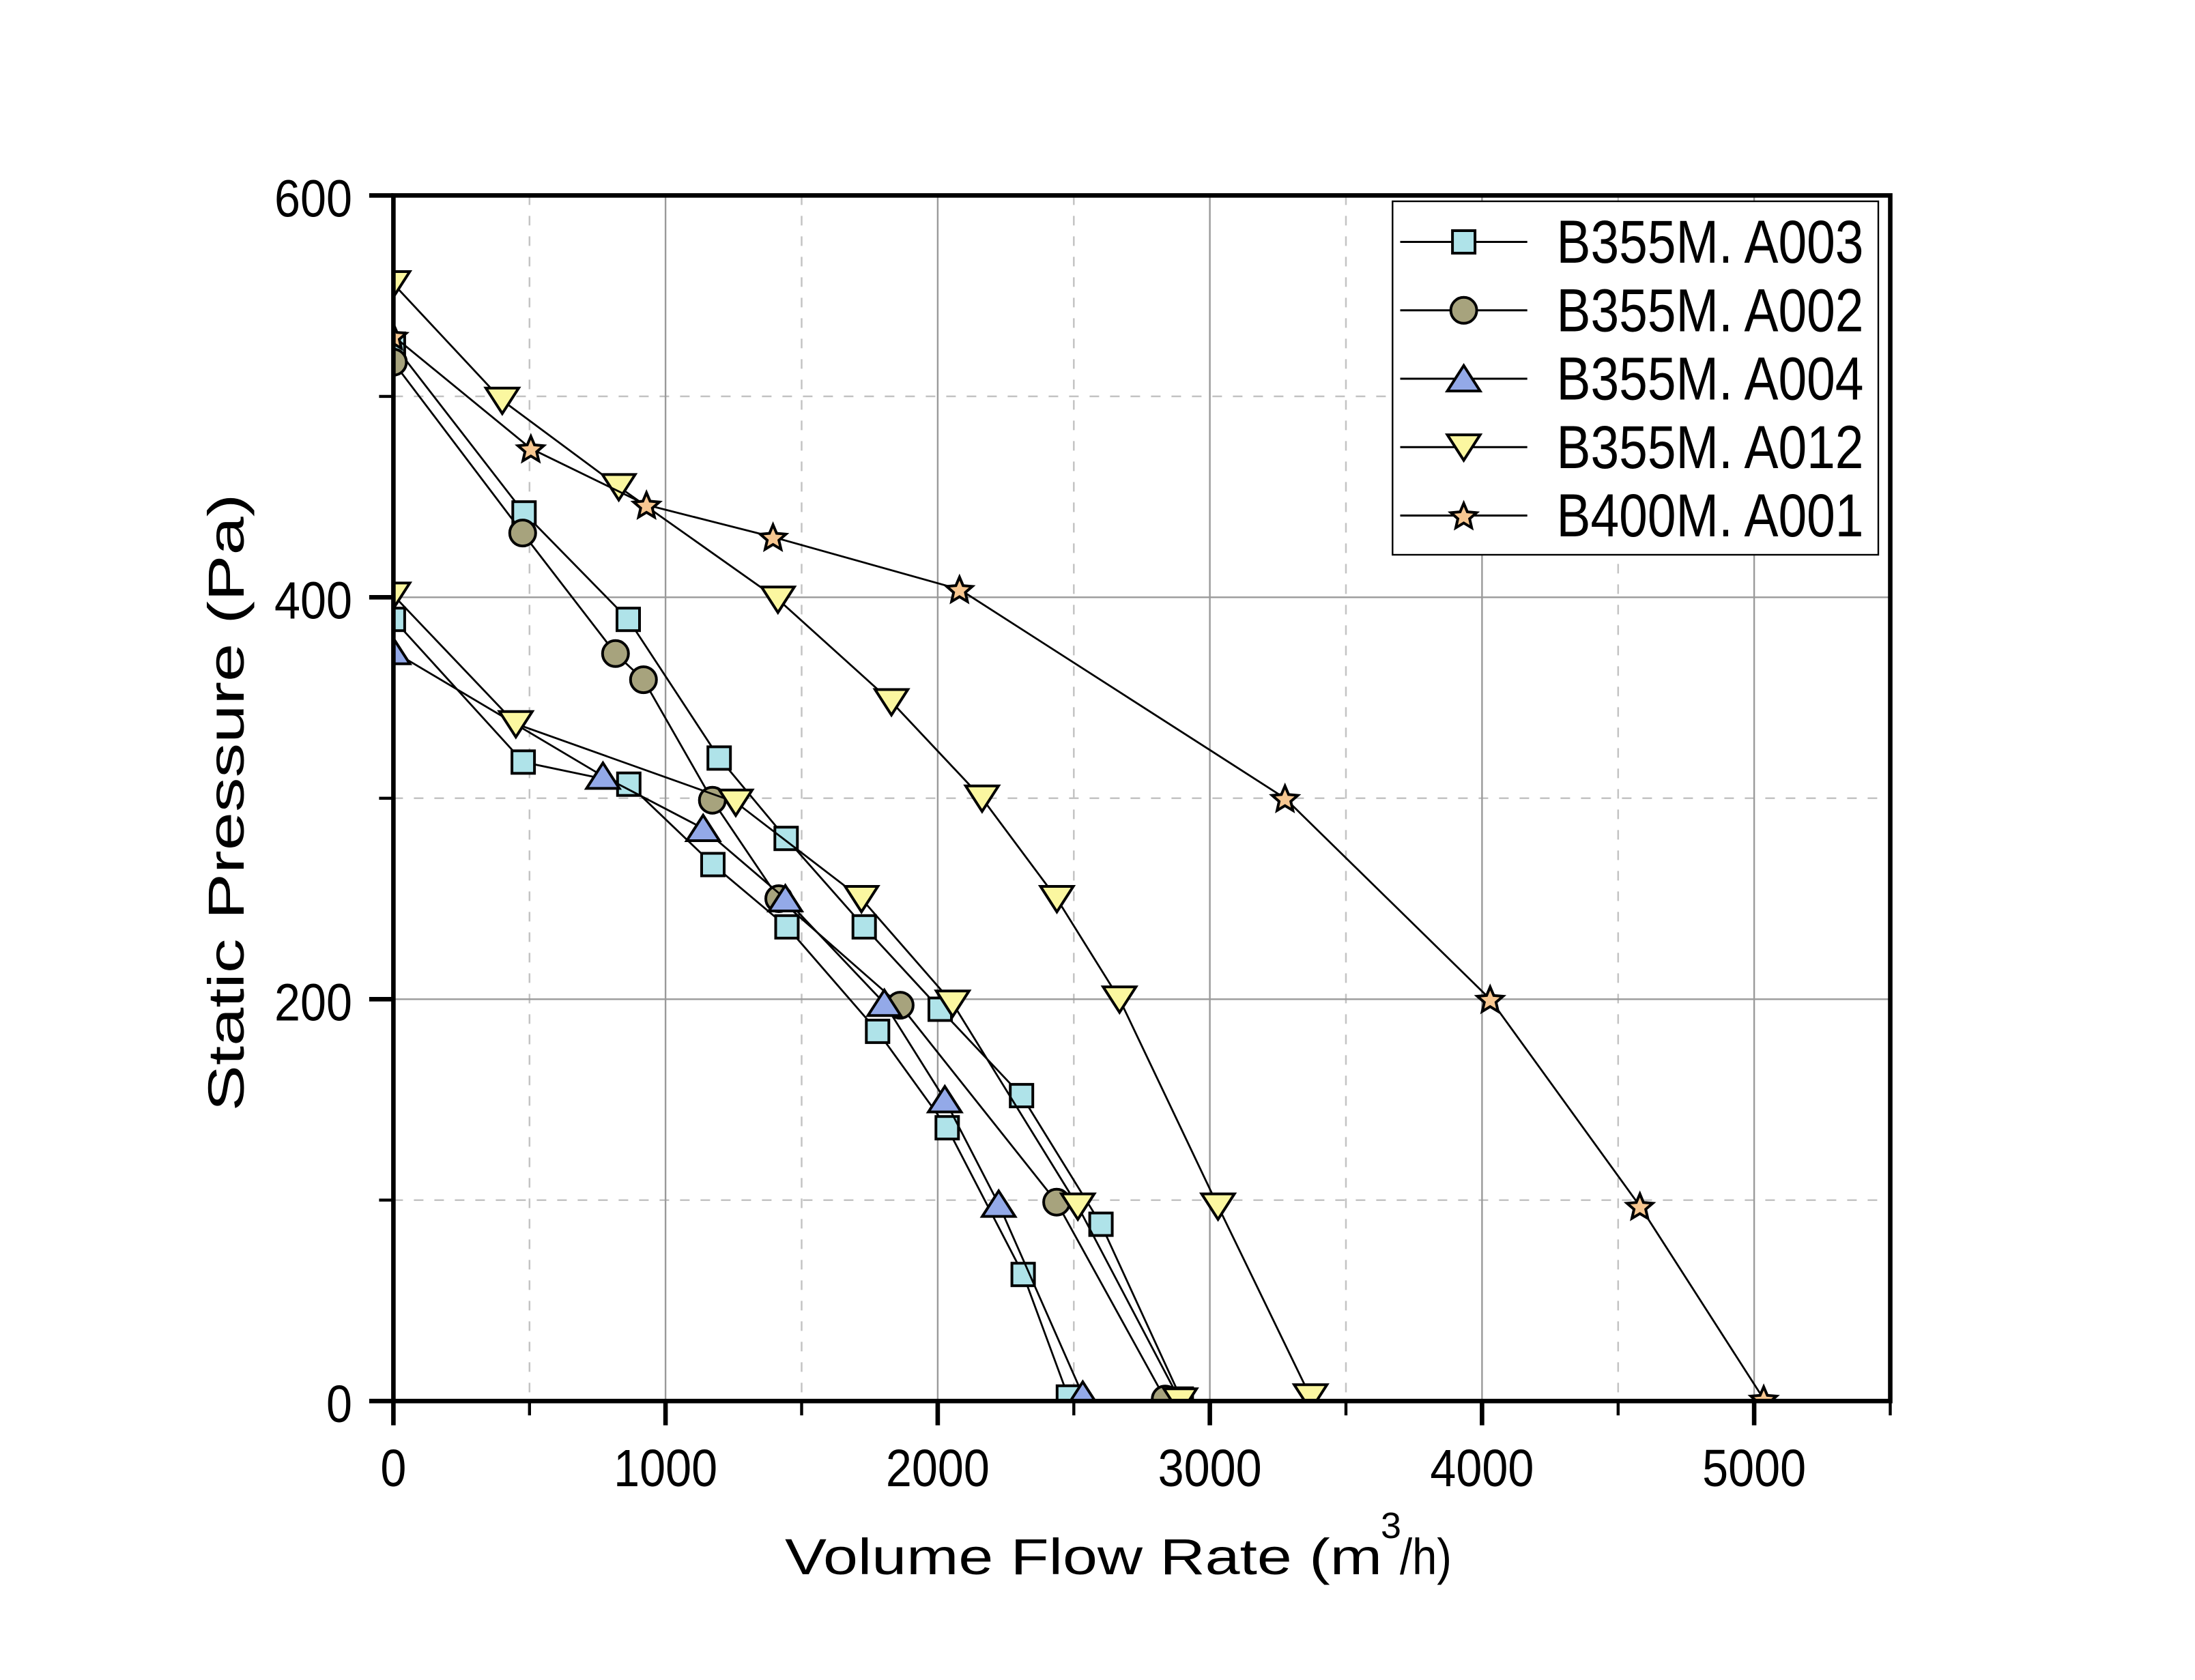 The width and height of the screenshot is (2195, 1680). I want to click on svg-text: 1000, so click(666, 1468).